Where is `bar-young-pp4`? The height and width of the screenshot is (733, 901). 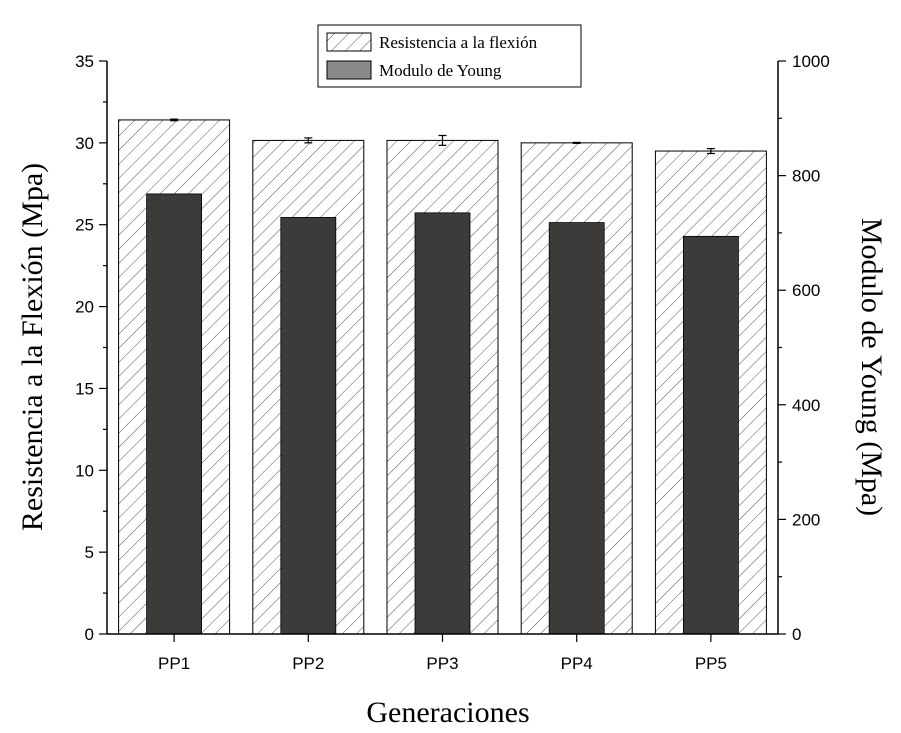 bar-young-pp4 is located at coordinates (576, 428).